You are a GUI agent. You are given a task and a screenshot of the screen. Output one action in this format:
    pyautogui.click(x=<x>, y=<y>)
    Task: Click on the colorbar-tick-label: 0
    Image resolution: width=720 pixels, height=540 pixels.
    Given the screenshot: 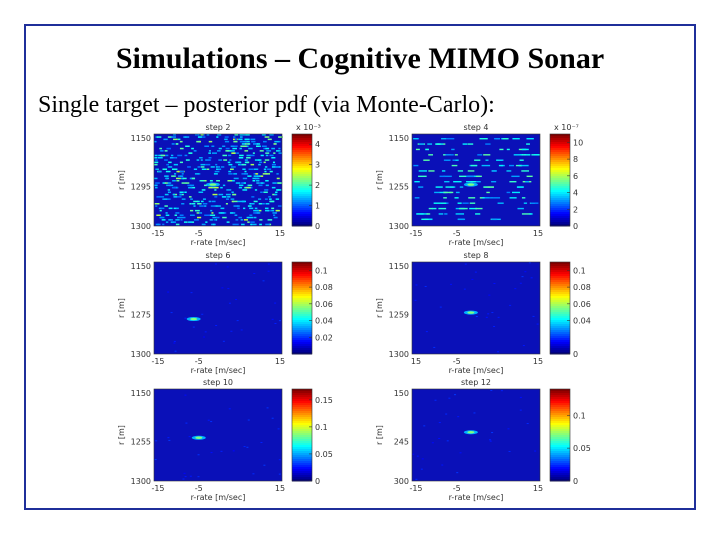 What is the action you would take?
    pyautogui.click(x=575, y=226)
    